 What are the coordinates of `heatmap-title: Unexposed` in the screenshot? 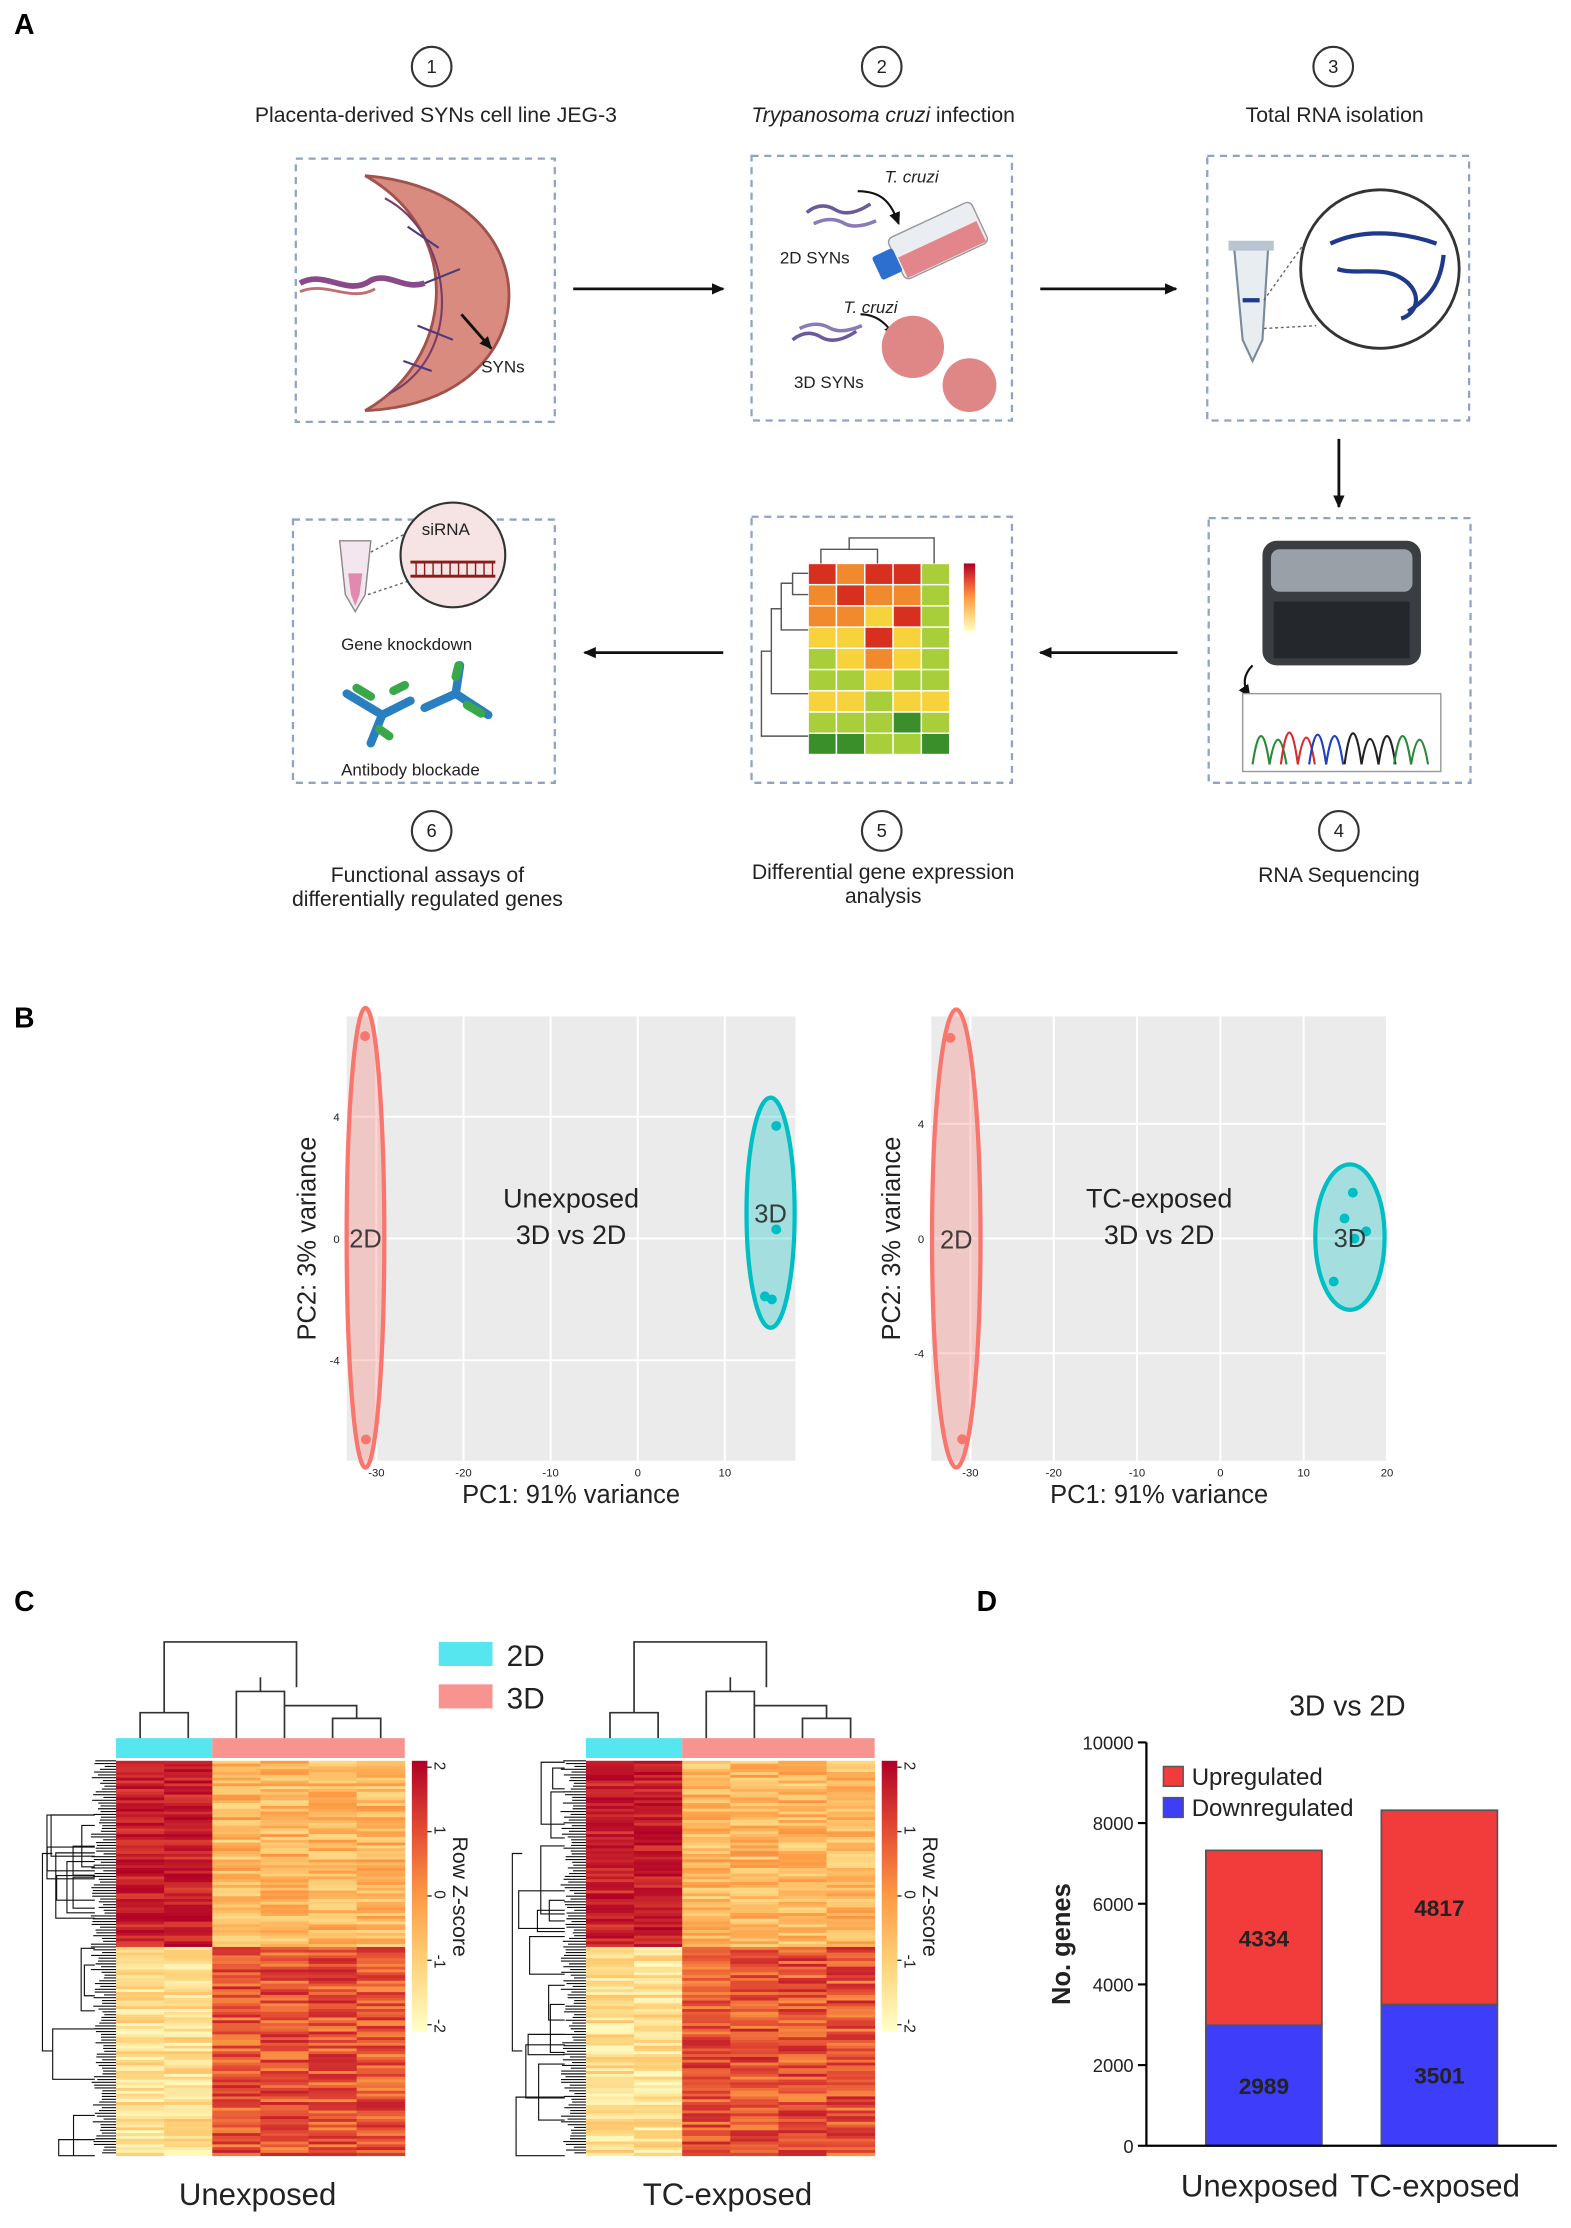 It's located at (257, 2194).